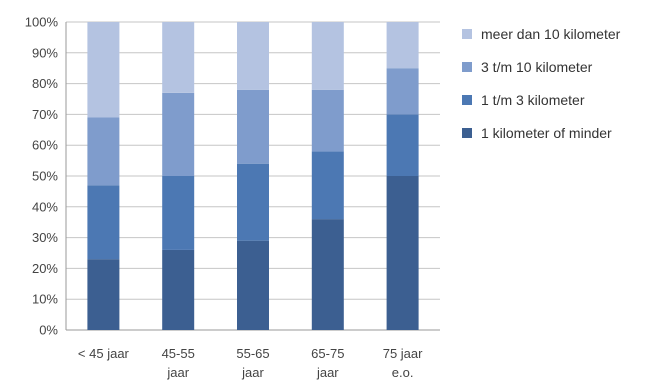 This screenshot has width=672, height=383. I want to click on y-axis-ticks: 0% 10% 20% 30% 40% 50% 60% 70% 80% 90% 100%, so click(42, 176).